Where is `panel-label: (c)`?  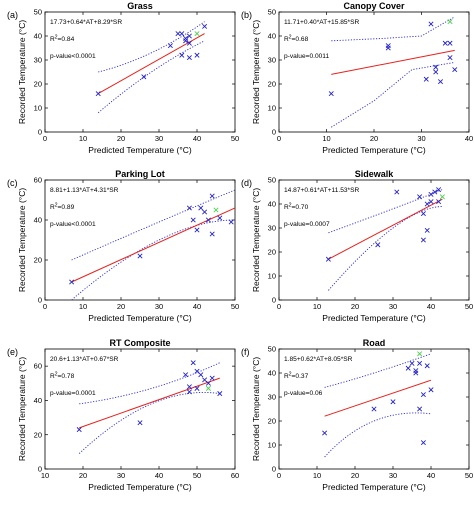
panel-label: (c) is located at coordinates (12, 183).